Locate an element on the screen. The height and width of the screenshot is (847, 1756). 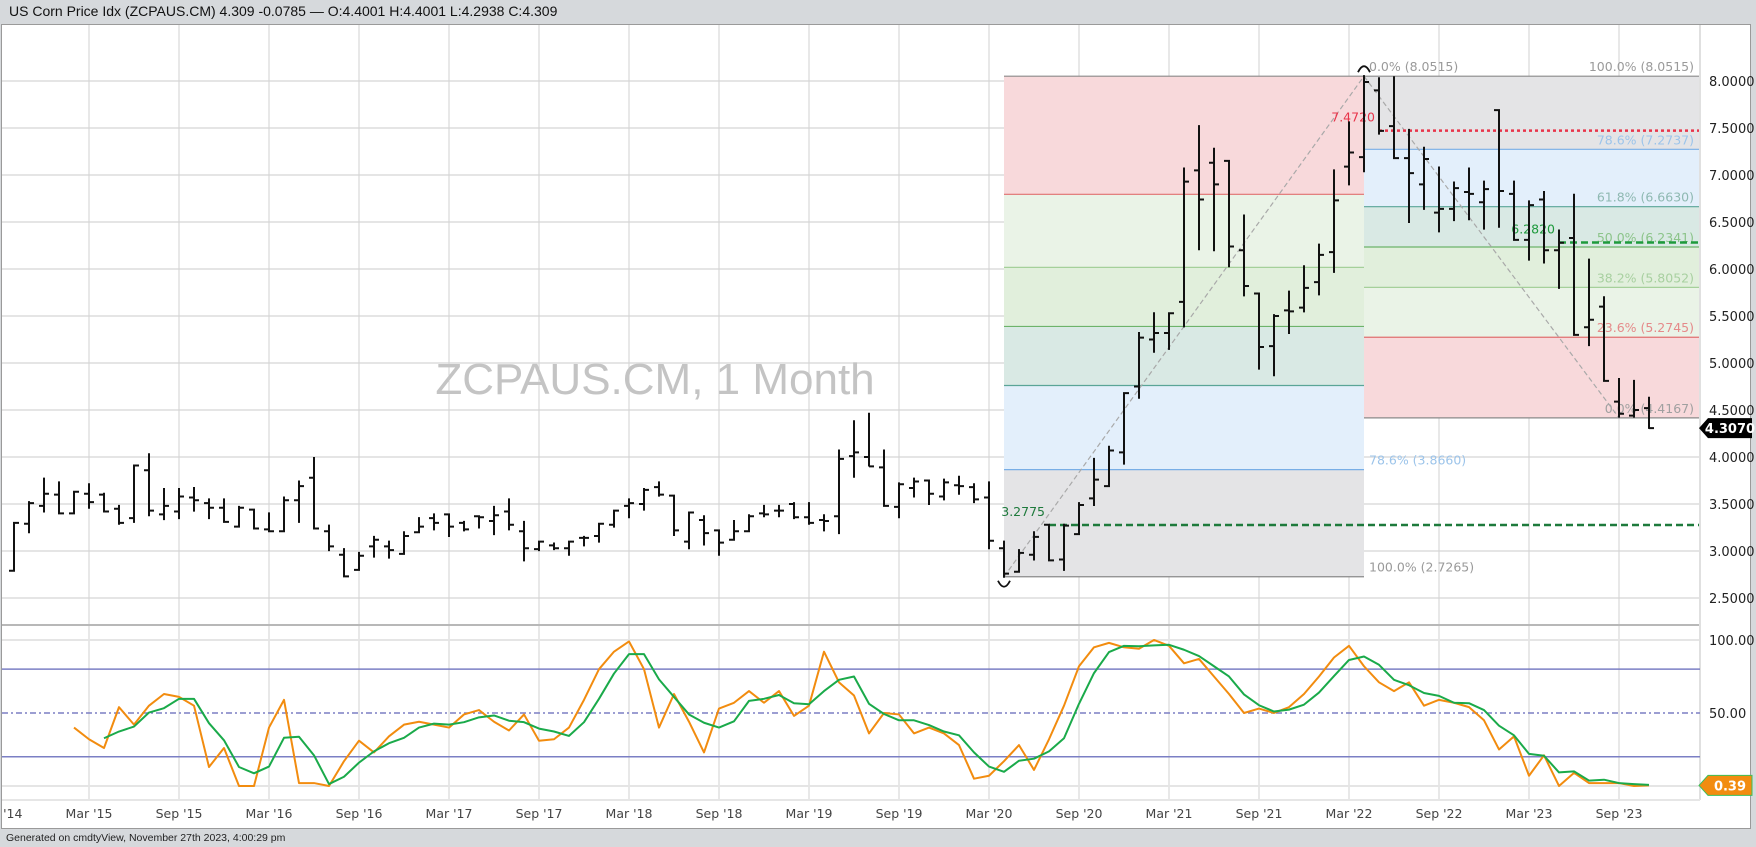
date-axis-label: Sep '19 is located at coordinates (899, 813).